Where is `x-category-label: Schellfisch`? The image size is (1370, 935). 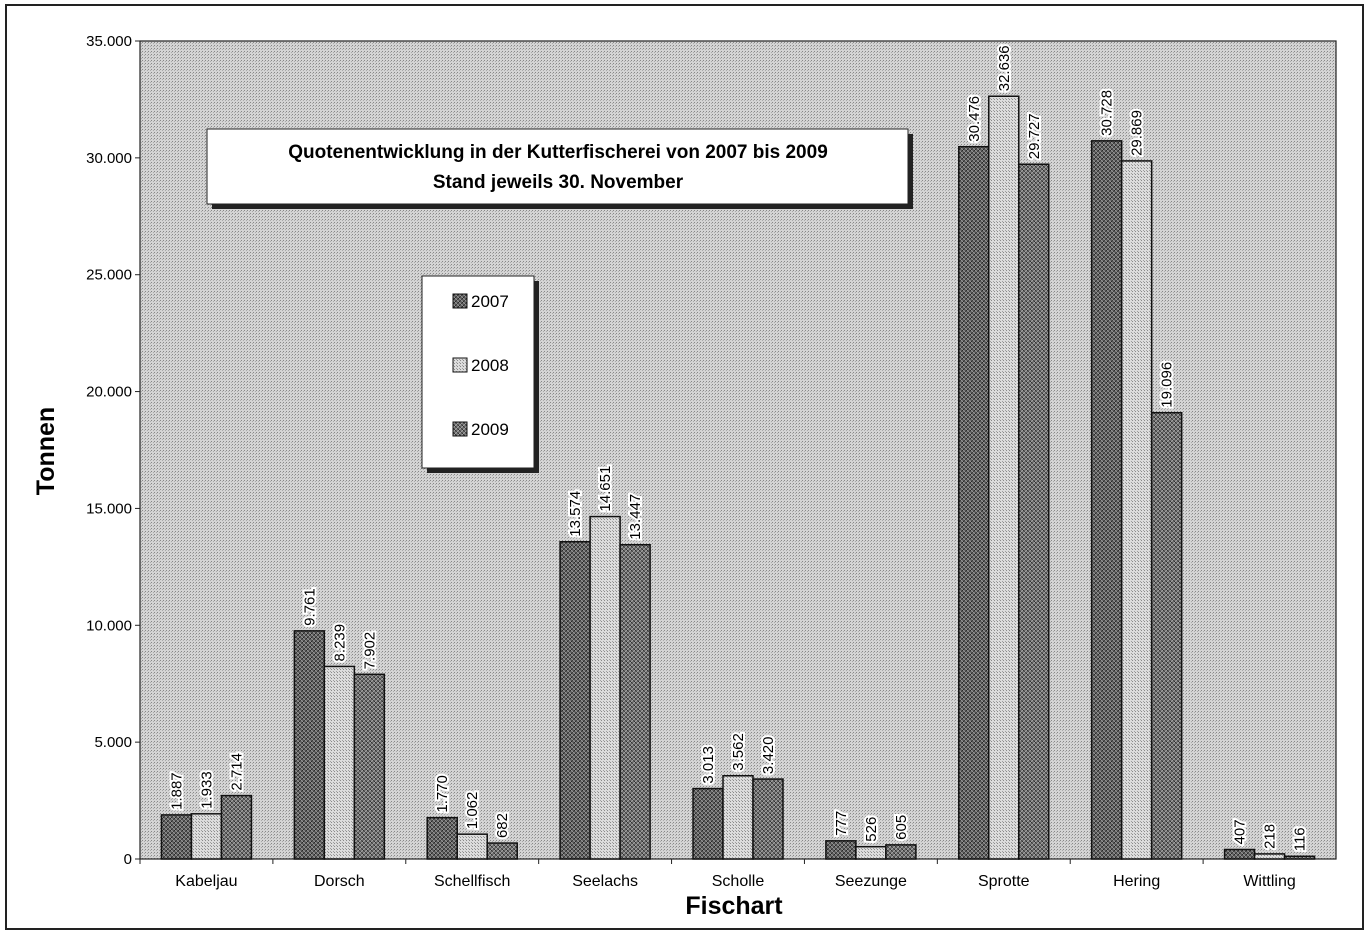
x-category-label: Schellfisch is located at coordinates (472, 881).